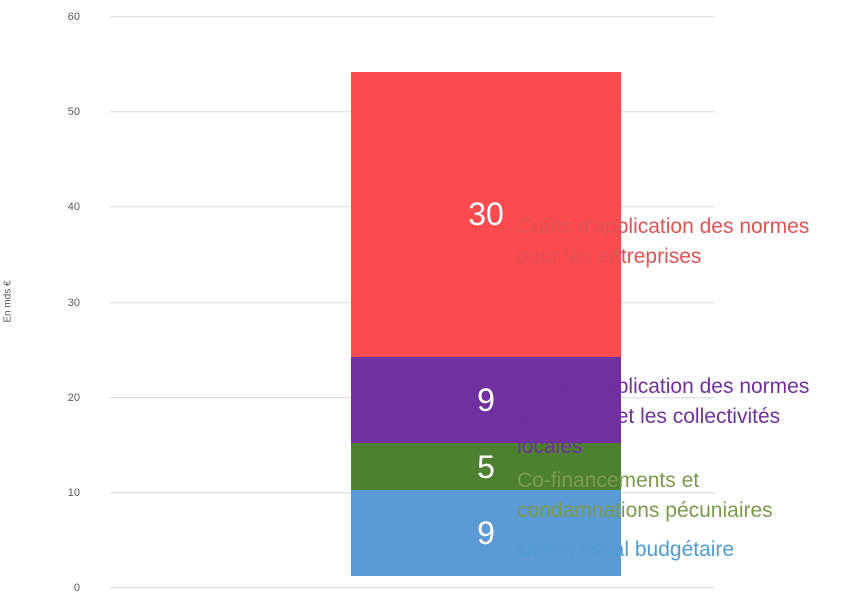 Image resolution: width=843 pixels, height=600 pixels. Describe the element at coordinates (626, 549) in the screenshot. I see `annotation-line: Déficit fiscal budgétaire` at that location.